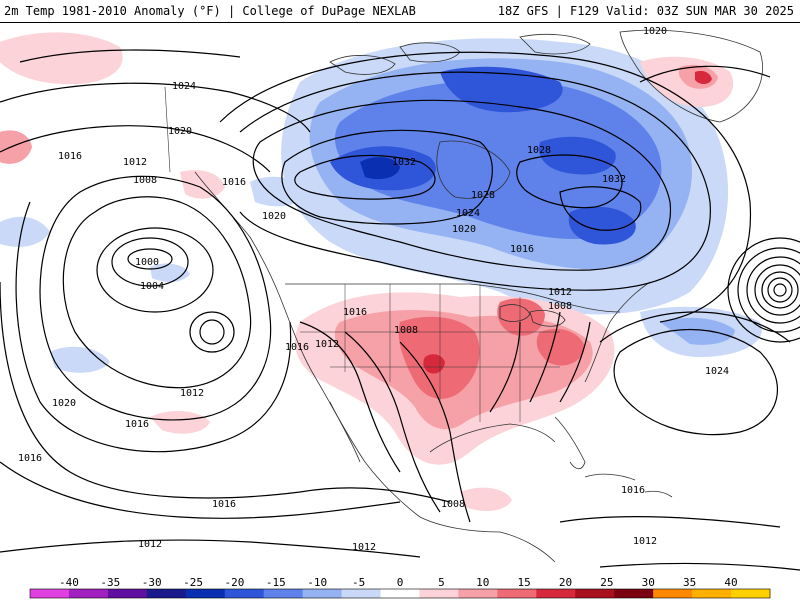 Image resolution: width=800 pixels, height=600 pixels. What do you see at coordinates (648, 582) in the screenshot?
I see `colorbar-tick-label: 30` at bounding box center [648, 582].